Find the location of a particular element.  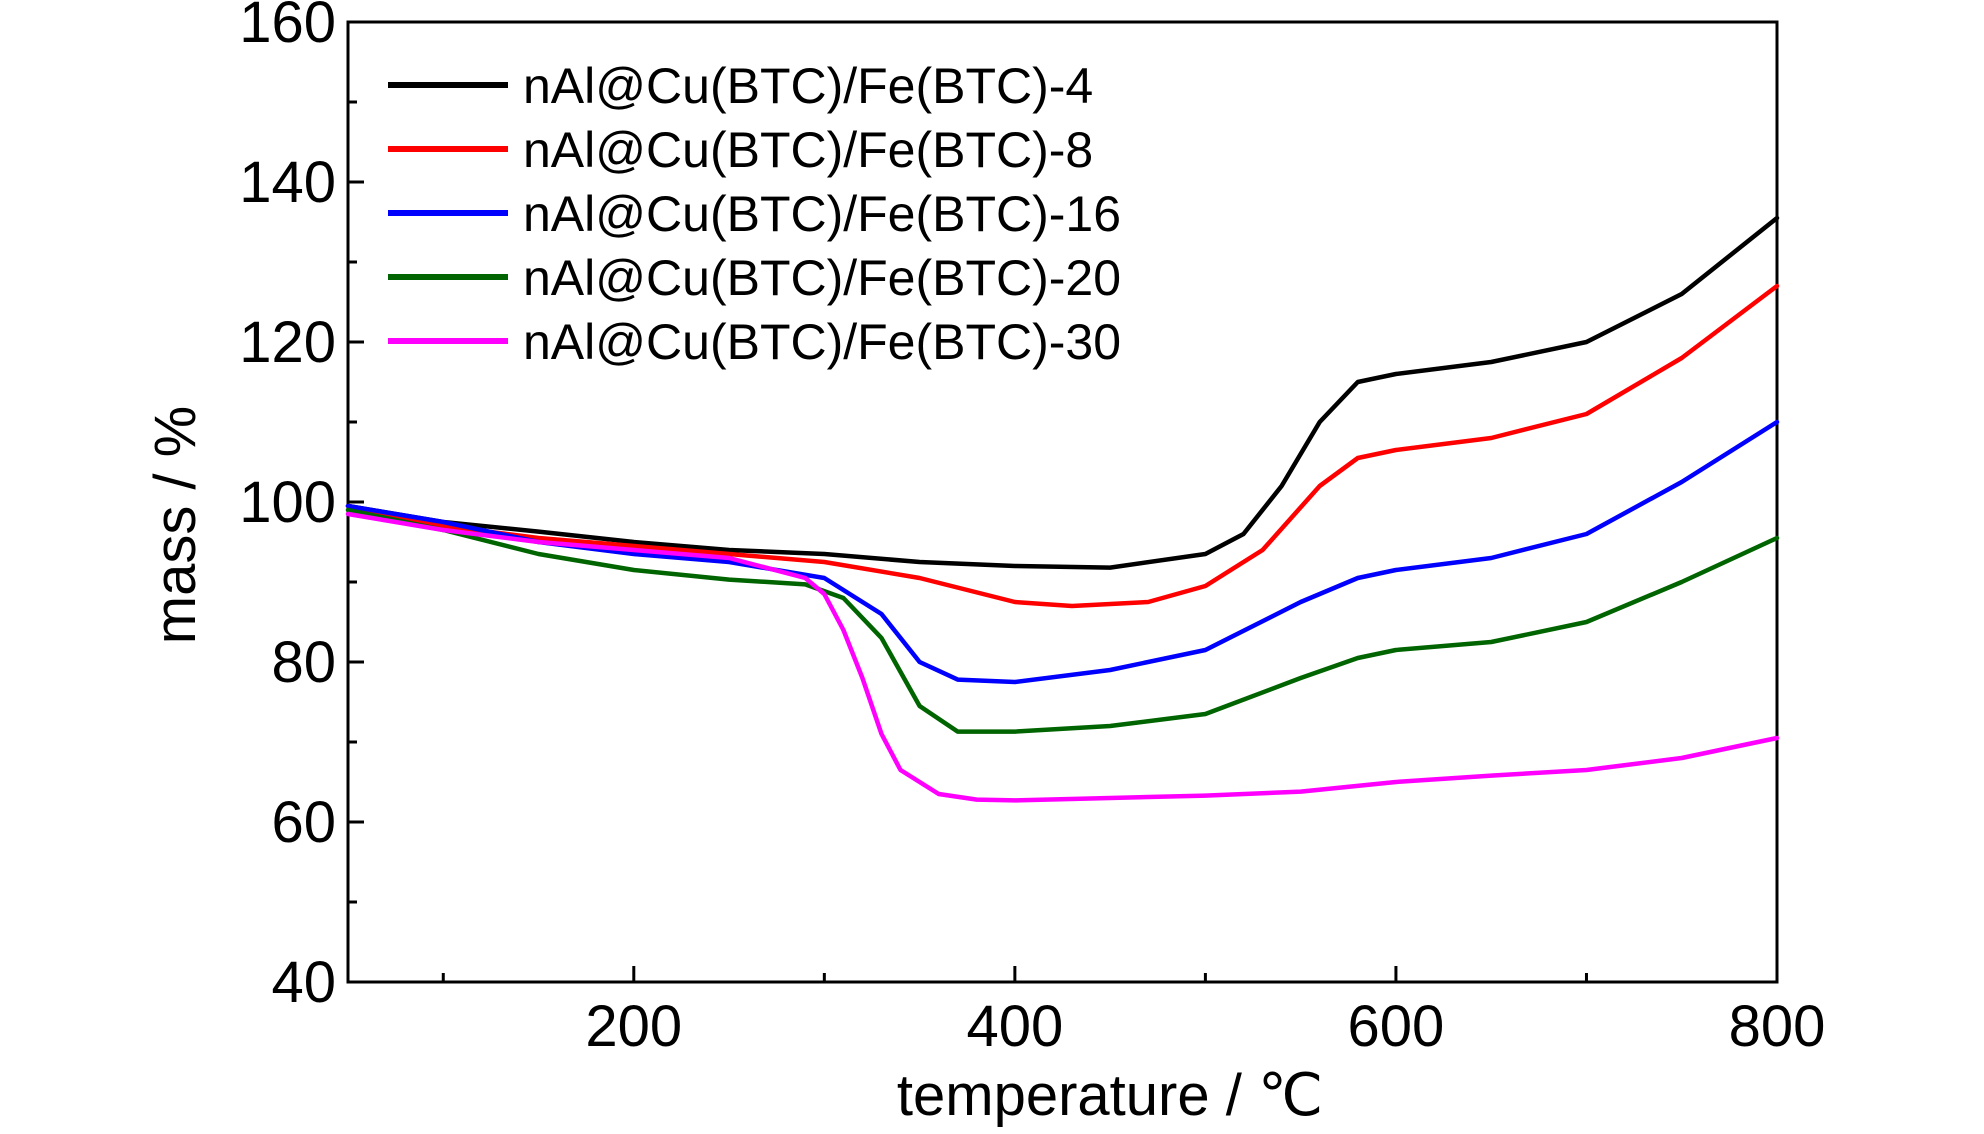

legend-label: nAl@Cu(BTC)/Fe(BTC)-4 is located at coordinates (808, 86).